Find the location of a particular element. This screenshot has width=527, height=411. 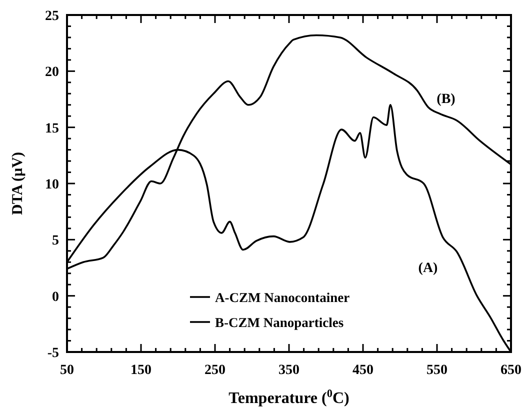

x-tick-label: 50 is located at coordinates (67, 370).